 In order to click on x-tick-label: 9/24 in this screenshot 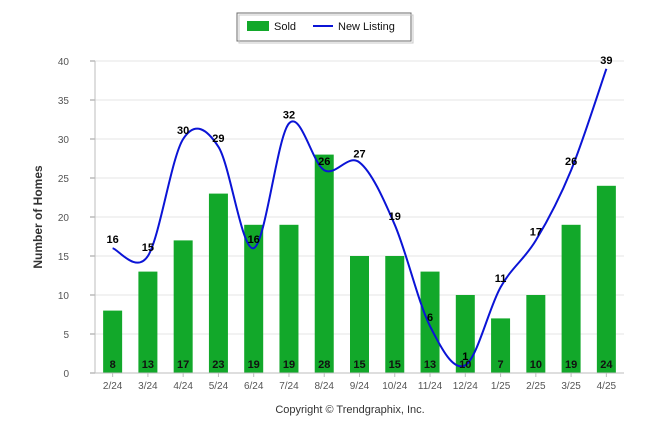, I will do `click(360, 386)`.